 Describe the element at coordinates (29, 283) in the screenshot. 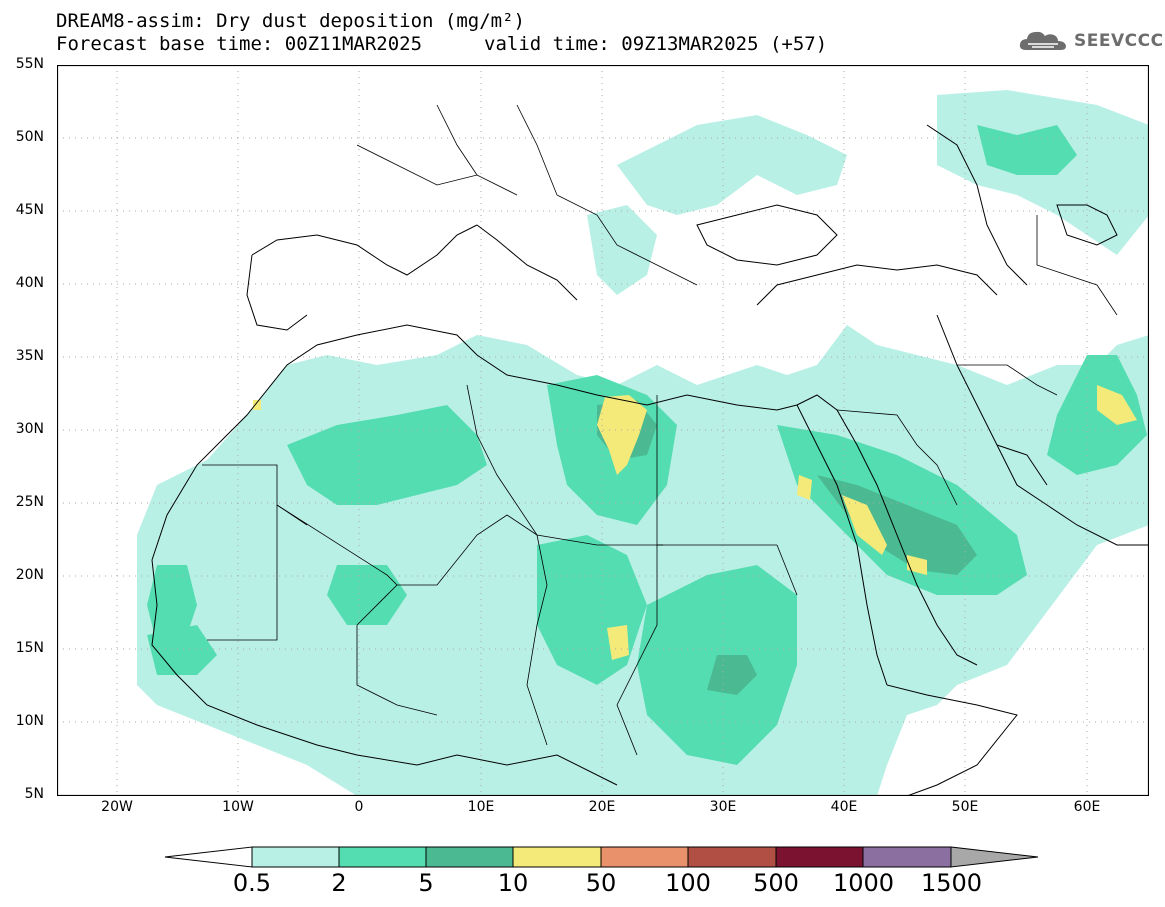

I see `lat-label: 40N` at that location.